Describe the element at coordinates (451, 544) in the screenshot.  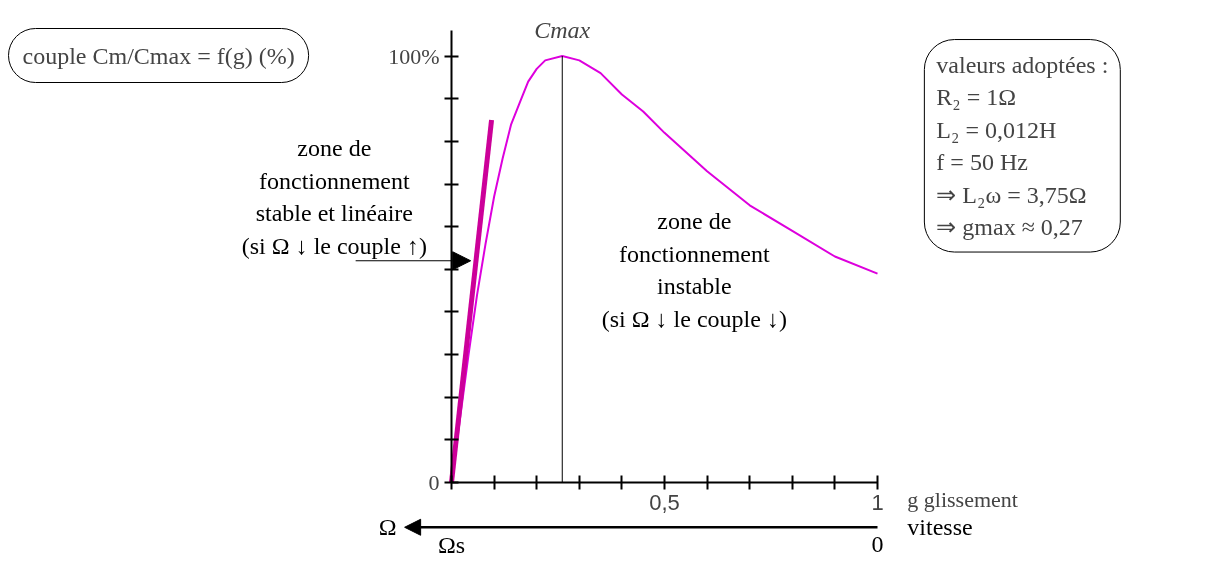
I see `text: Ωs` at that location.